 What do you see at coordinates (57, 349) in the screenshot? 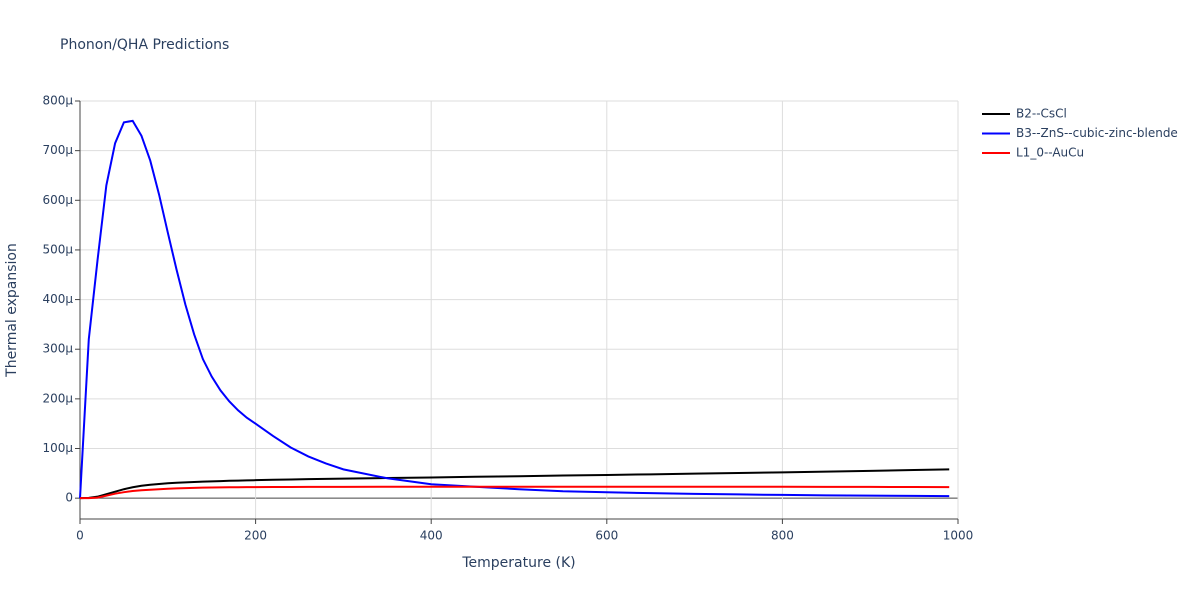
I see `y-tick-label: 300μ` at bounding box center [57, 349].